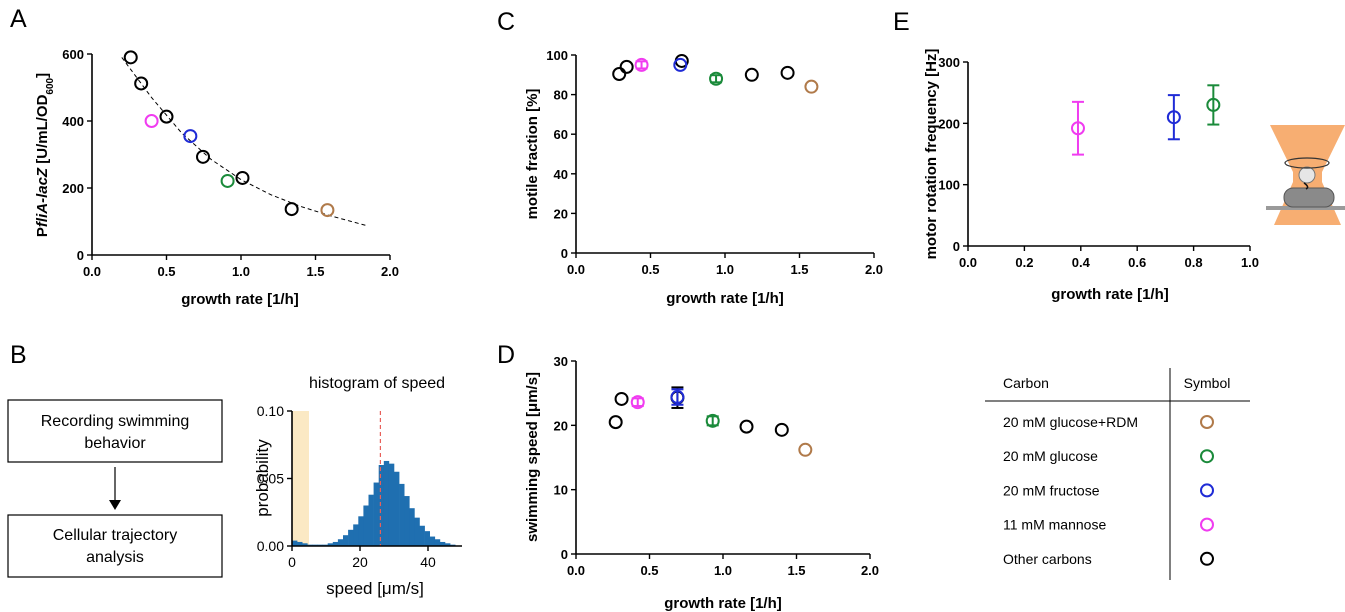  Describe the element at coordinates (561, 425) in the screenshot. I see `y-tick-label: 20` at that location.